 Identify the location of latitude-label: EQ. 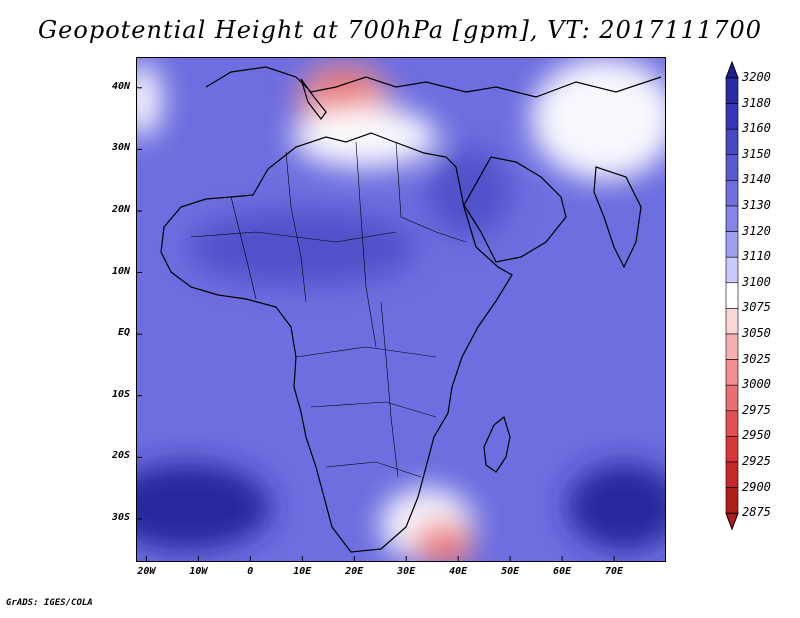
(123, 333).